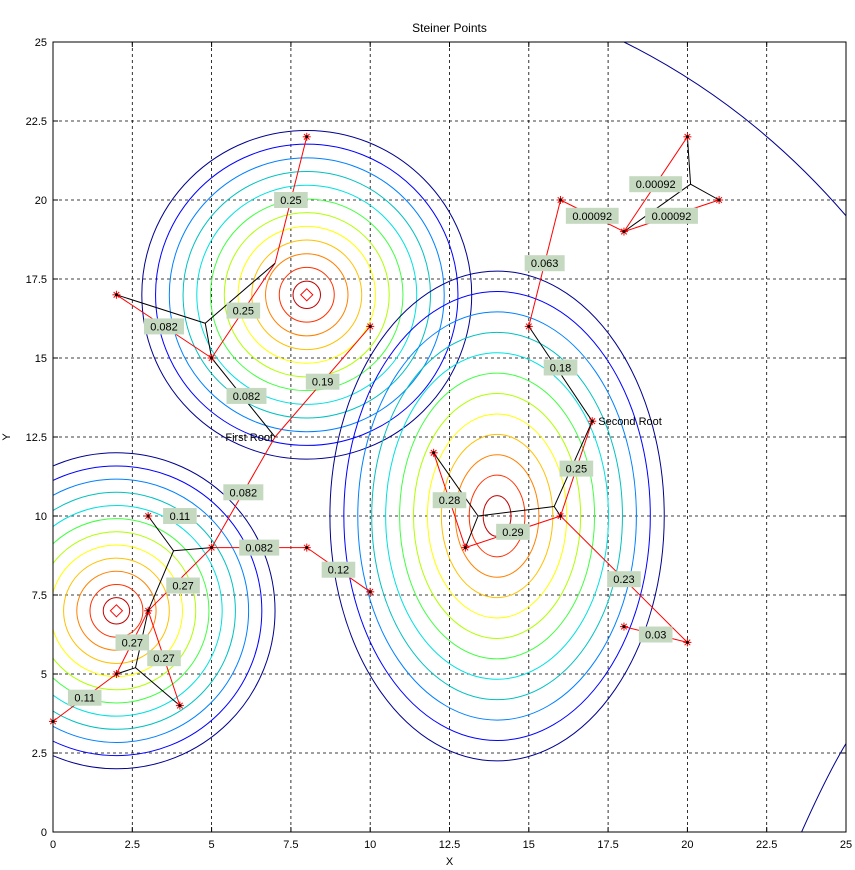 Image resolution: width=855 pixels, height=870 pixels. I want to click on y-tick-label: 17.5, so click(36, 280).